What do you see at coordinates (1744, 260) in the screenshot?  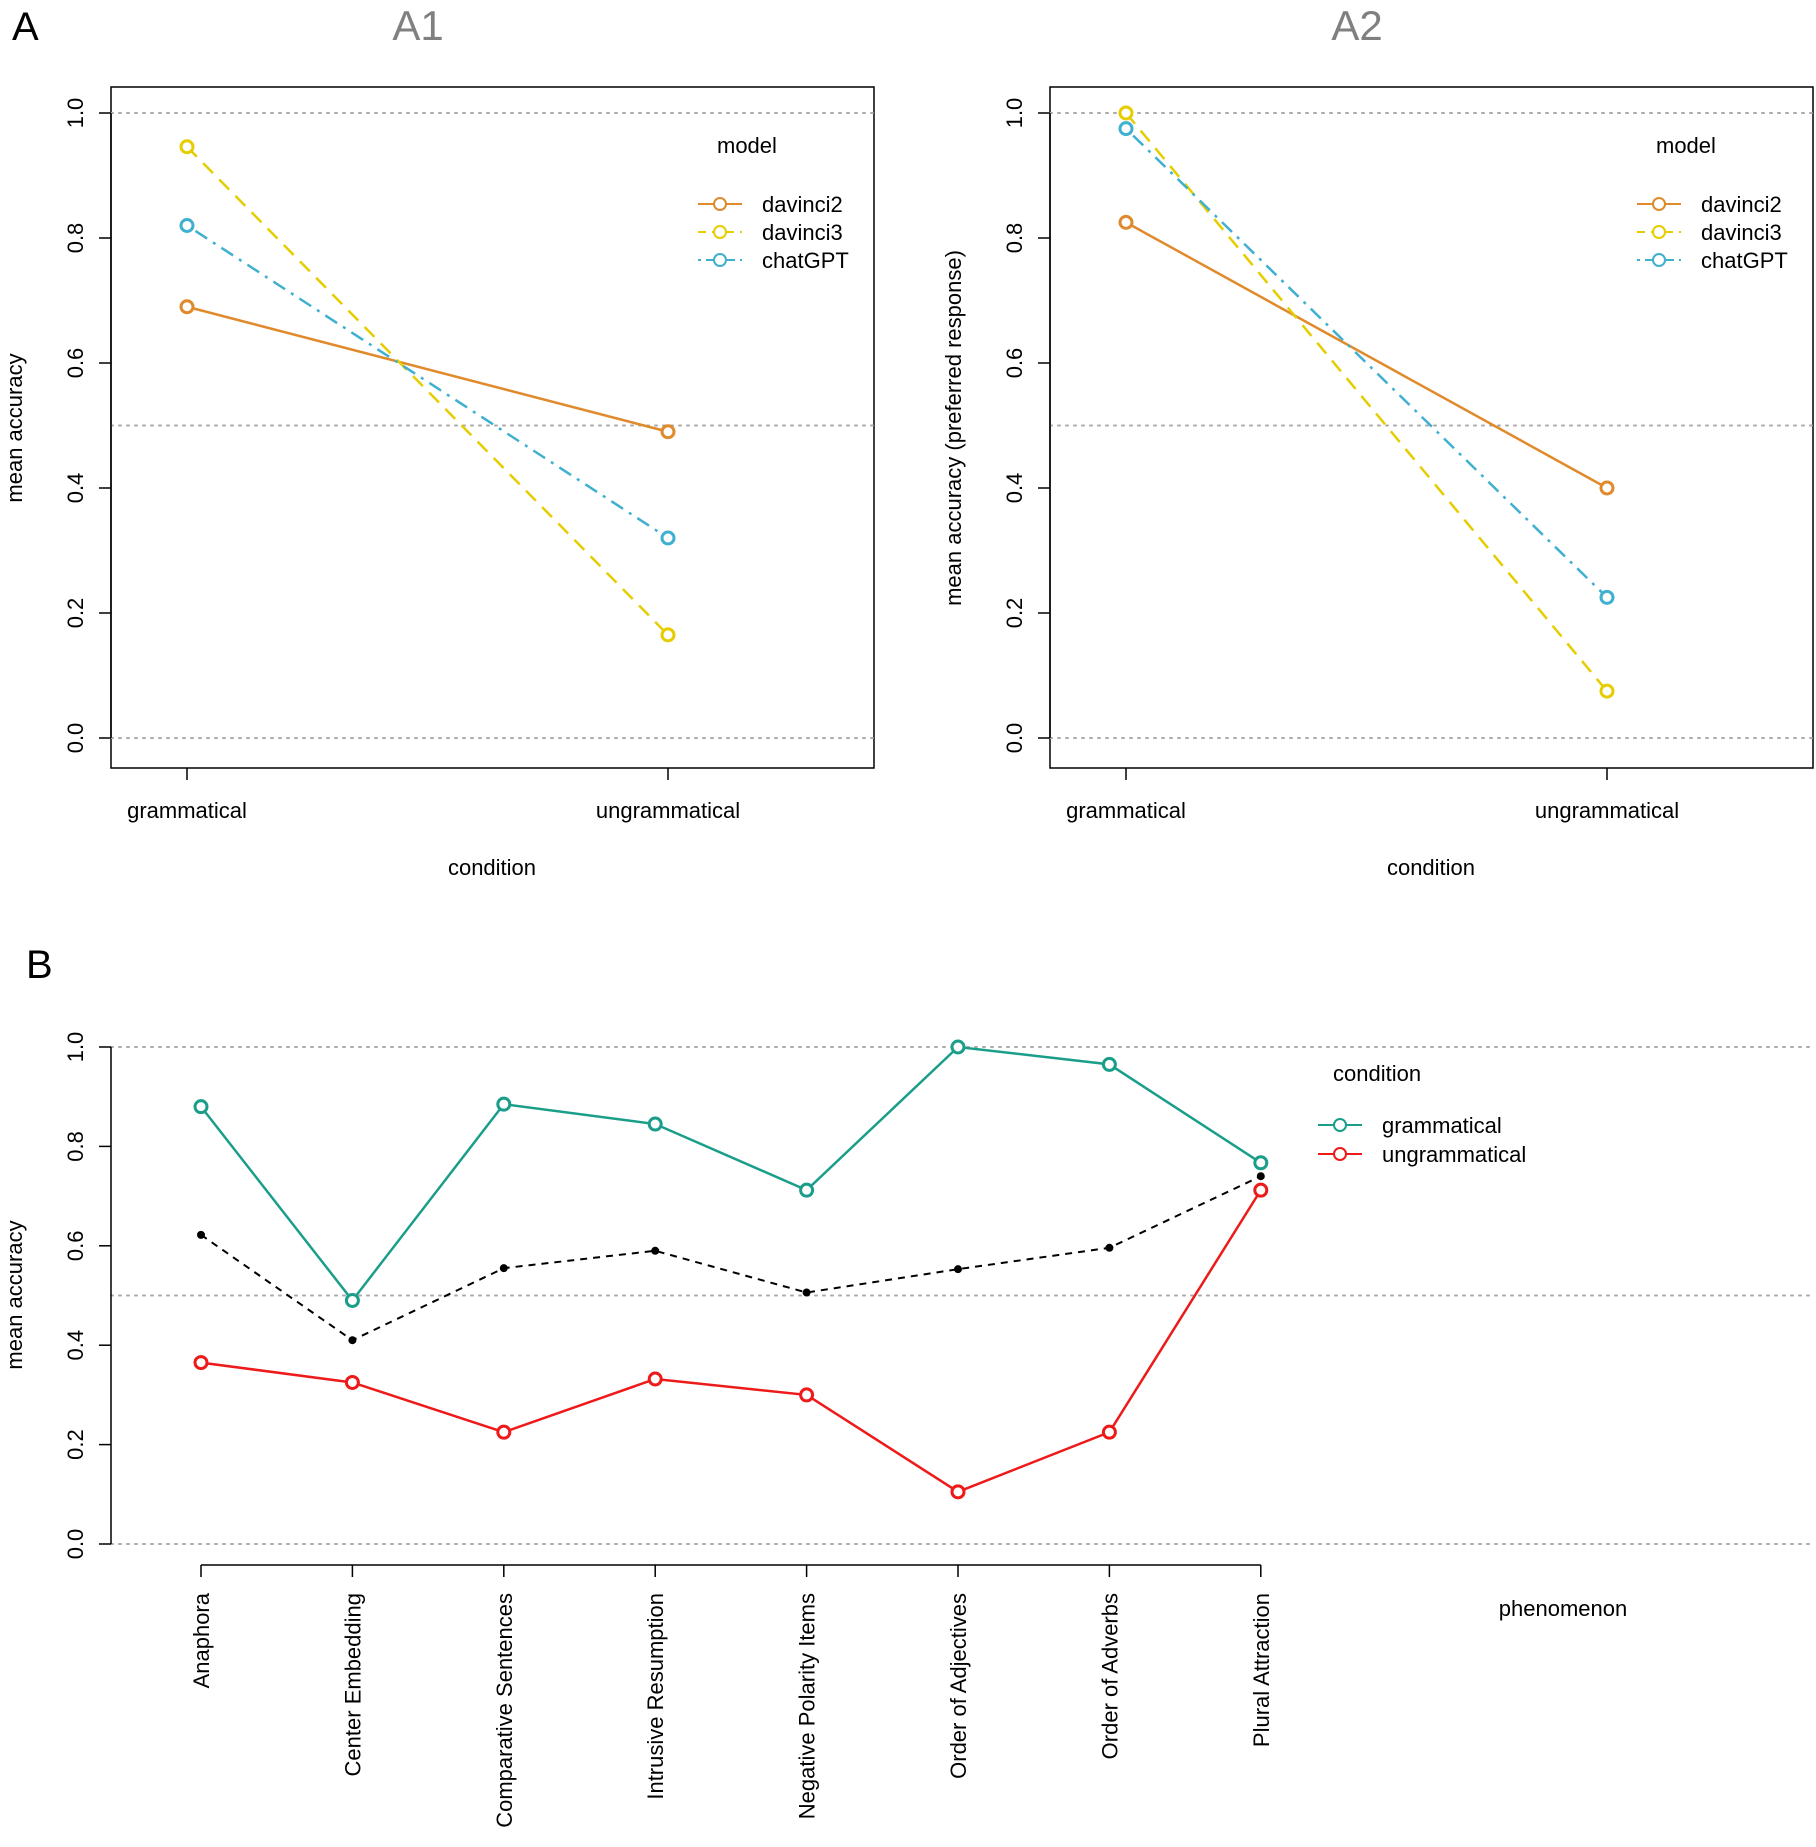 I see `a2-legend-label-chatgpt: chatGPT` at bounding box center [1744, 260].